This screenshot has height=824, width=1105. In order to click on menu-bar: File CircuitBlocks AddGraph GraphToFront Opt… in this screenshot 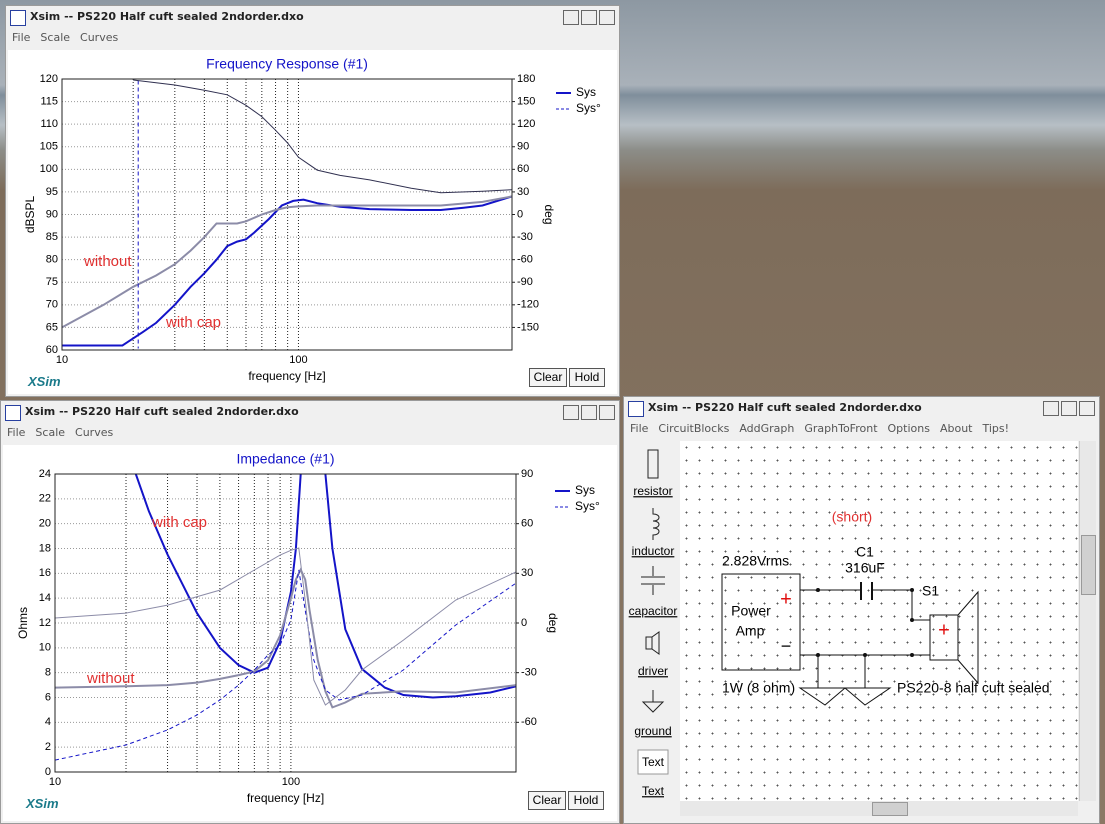, I will do `click(861, 429)`.